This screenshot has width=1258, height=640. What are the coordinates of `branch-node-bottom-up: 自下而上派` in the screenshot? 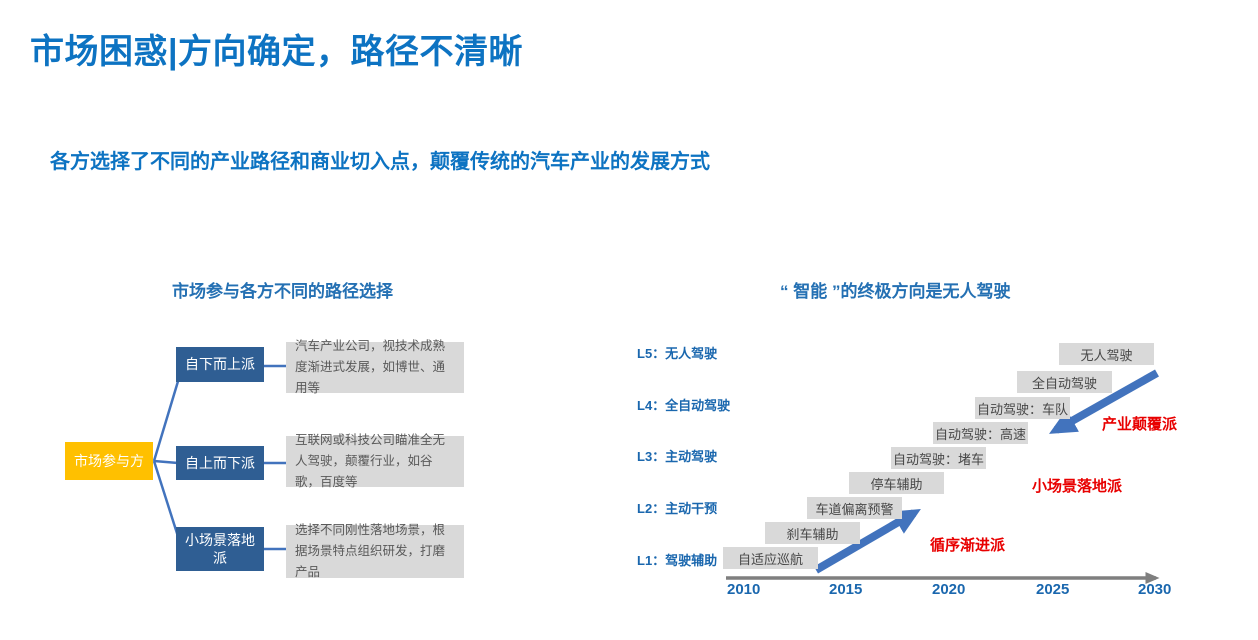 It's located at (220, 364).